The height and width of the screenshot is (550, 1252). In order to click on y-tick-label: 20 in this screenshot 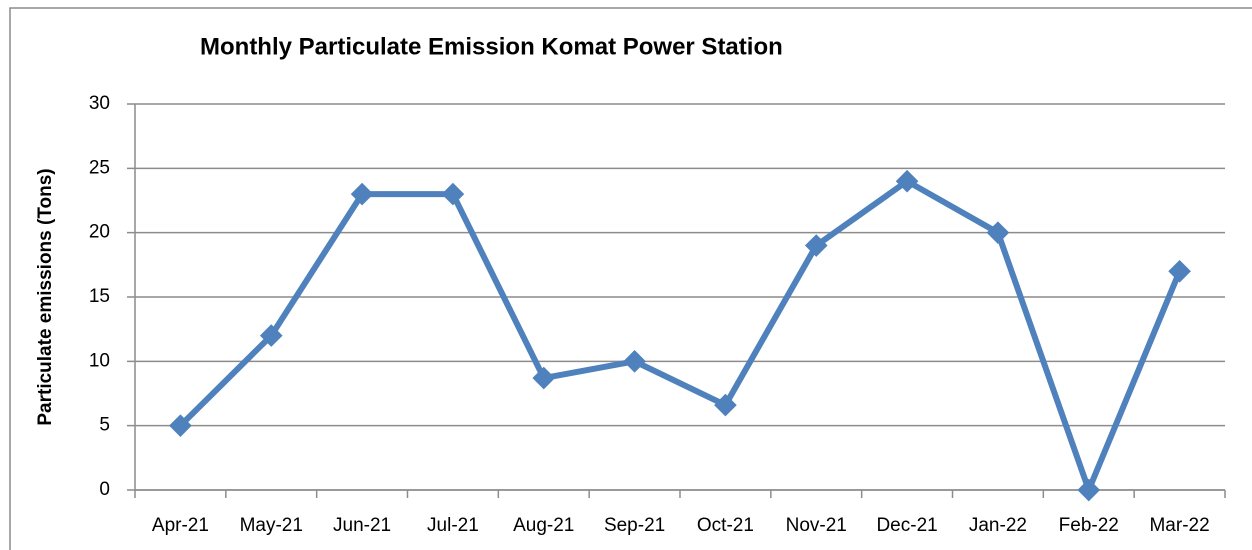, I will do `click(99, 232)`.